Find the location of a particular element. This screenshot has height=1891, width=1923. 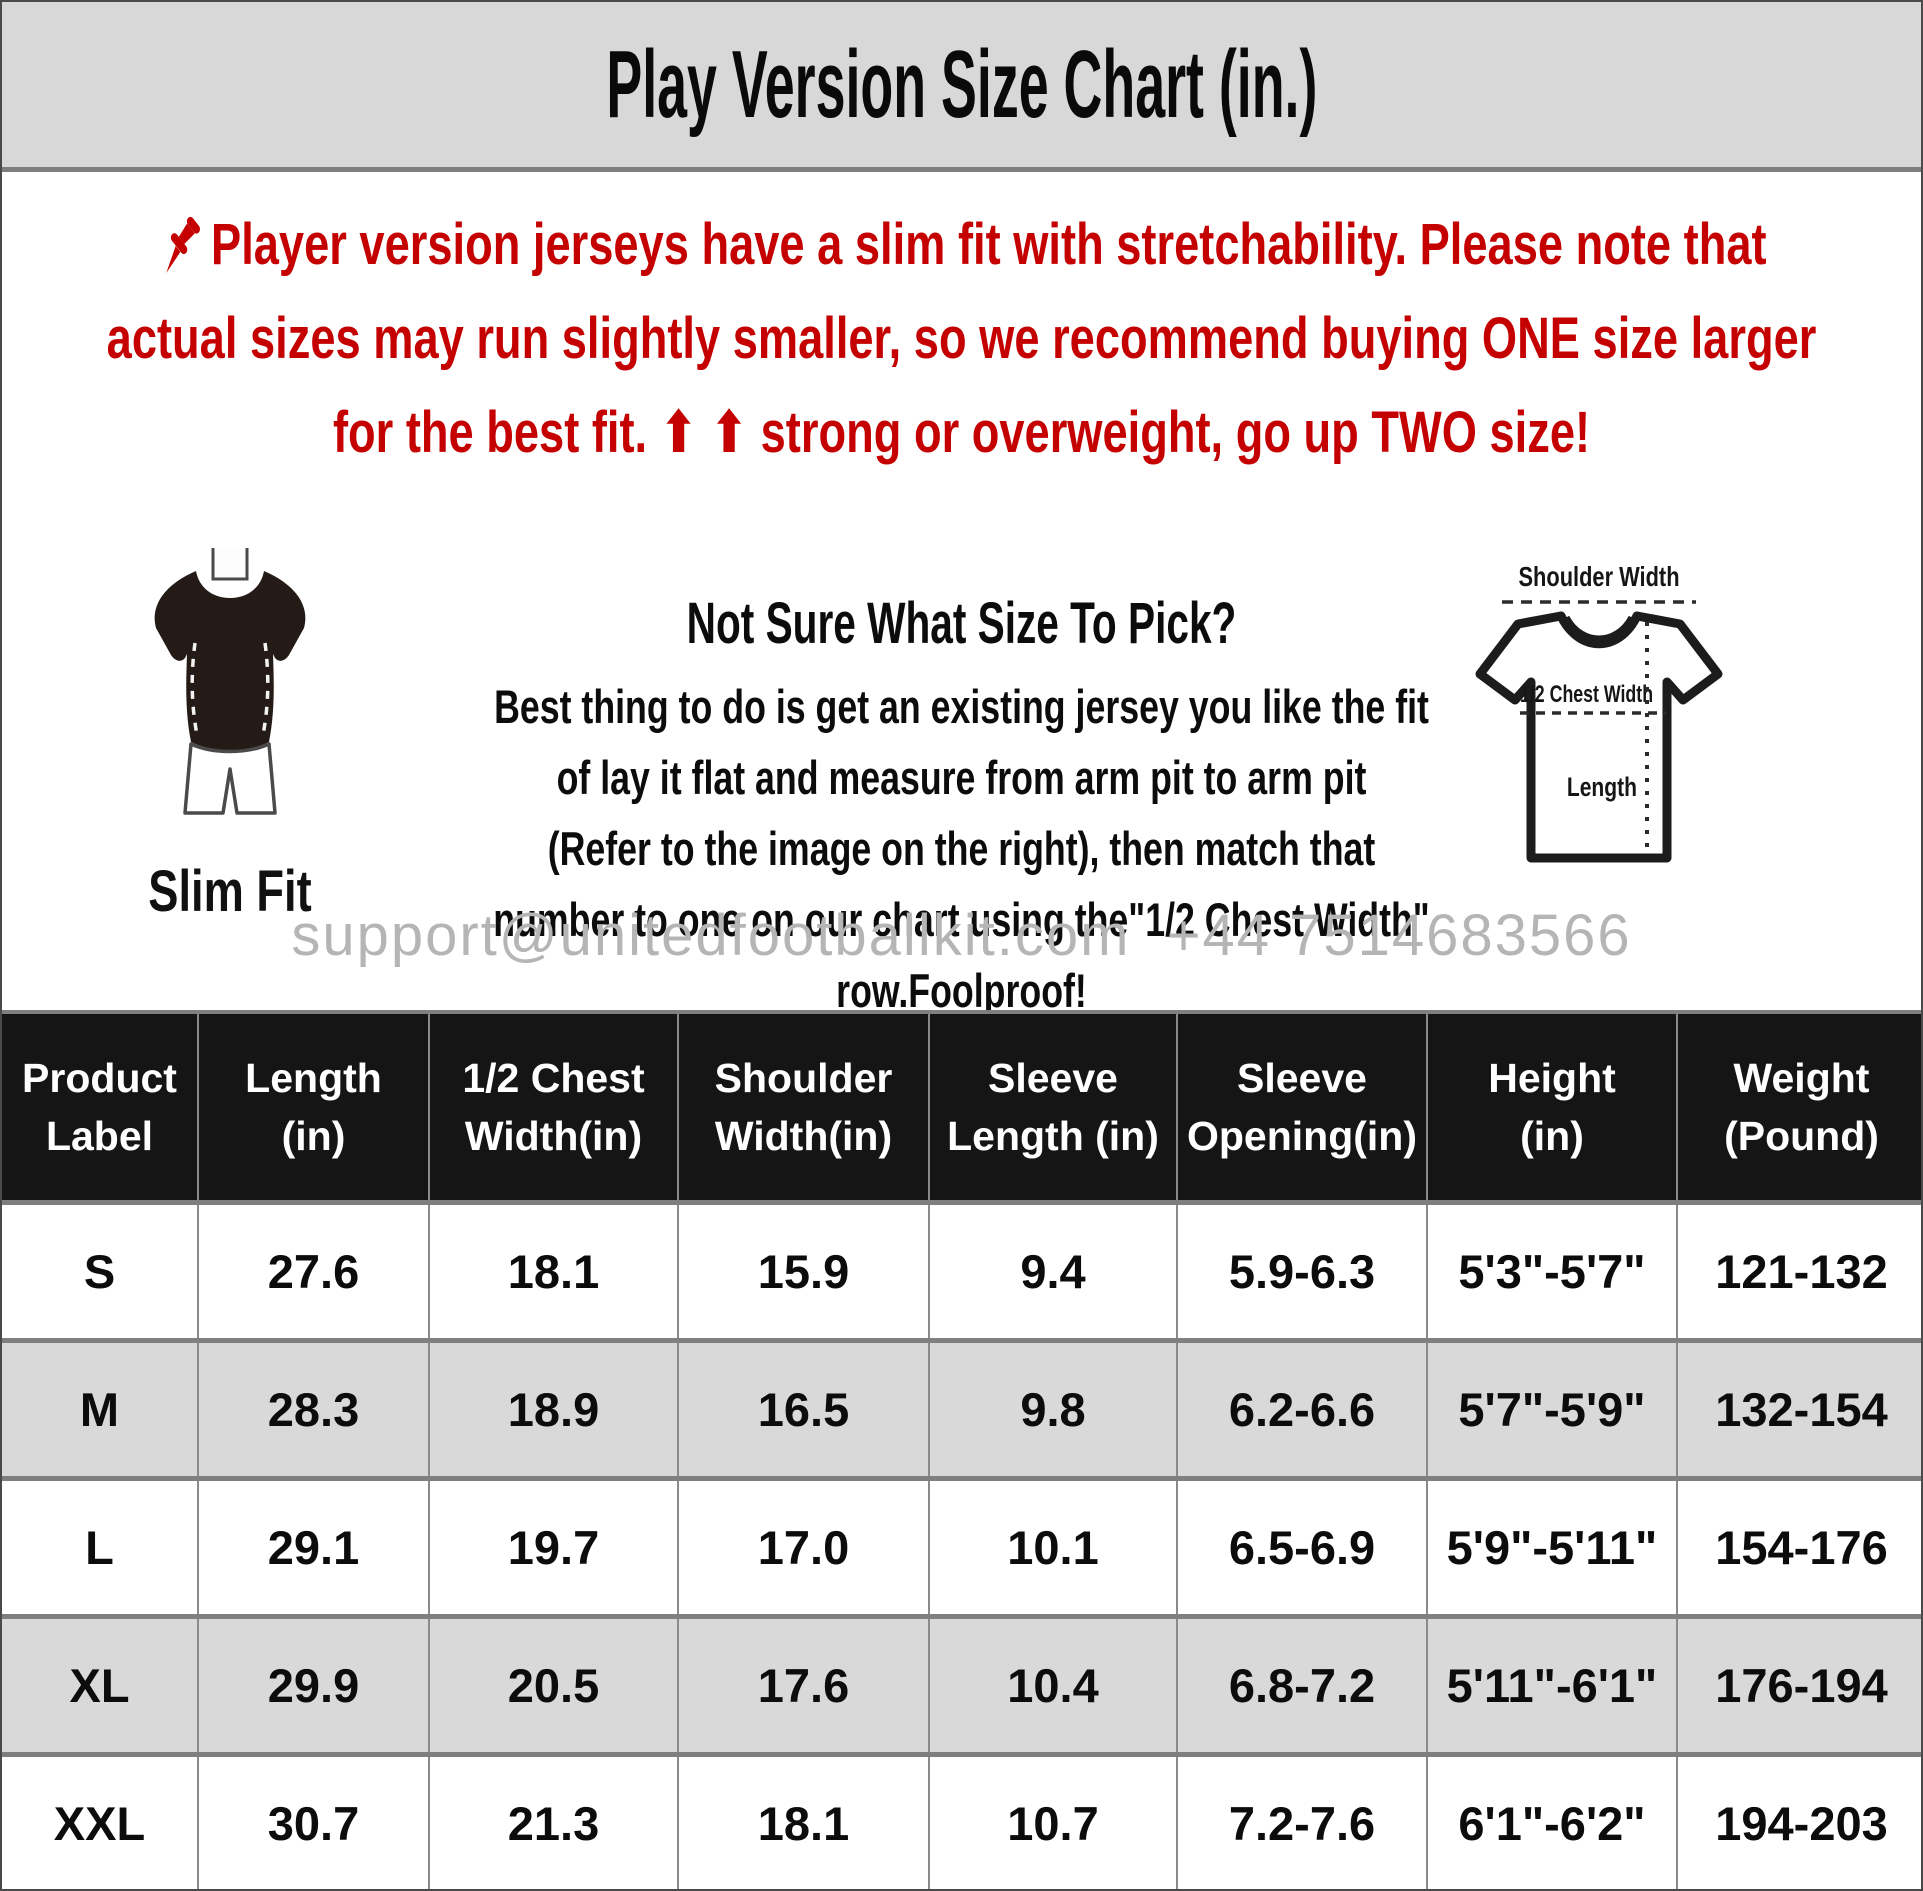

header-cell: Weight (Pound) is located at coordinates (1798, 1108).